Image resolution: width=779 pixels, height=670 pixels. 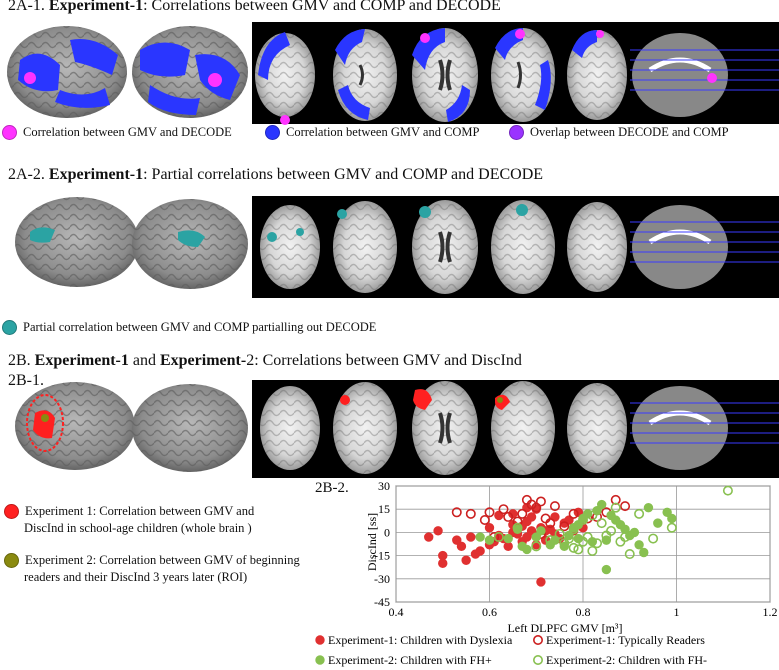 What do you see at coordinates (131, 243) in the screenshot?
I see `lateral-brain-2a2` at bounding box center [131, 243].